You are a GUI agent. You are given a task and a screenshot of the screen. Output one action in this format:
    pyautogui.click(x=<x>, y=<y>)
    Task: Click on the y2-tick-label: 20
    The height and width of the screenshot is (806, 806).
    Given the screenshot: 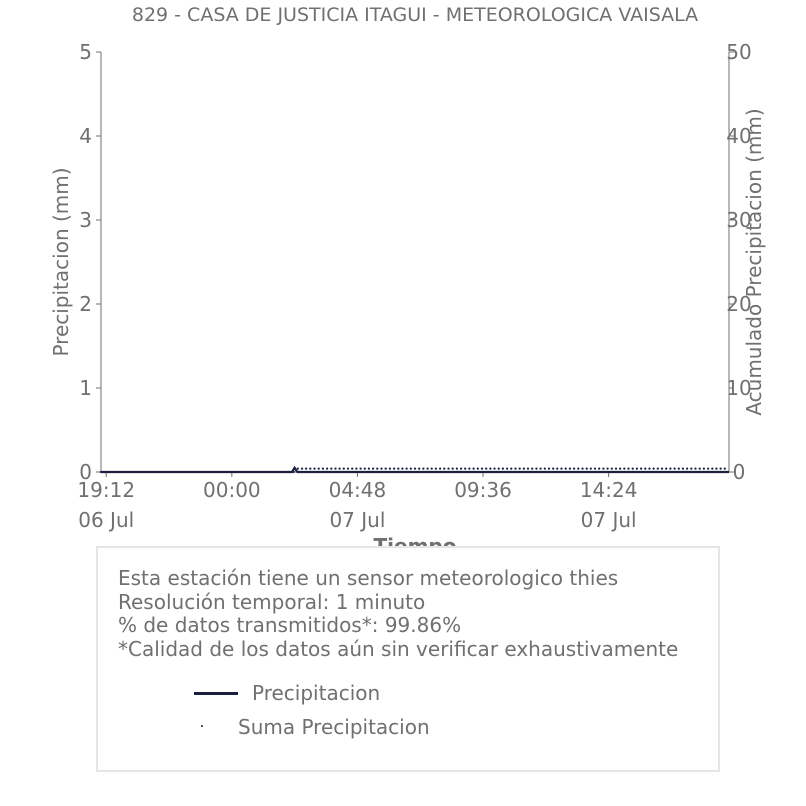 What is the action you would take?
    pyautogui.click(x=738, y=304)
    